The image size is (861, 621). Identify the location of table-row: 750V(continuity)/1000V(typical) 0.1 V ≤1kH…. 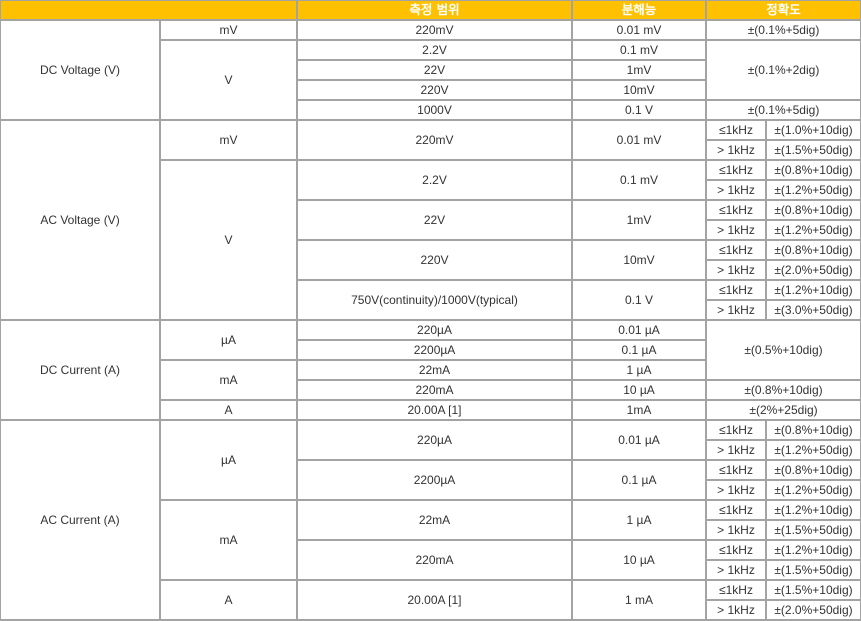
(430, 300).